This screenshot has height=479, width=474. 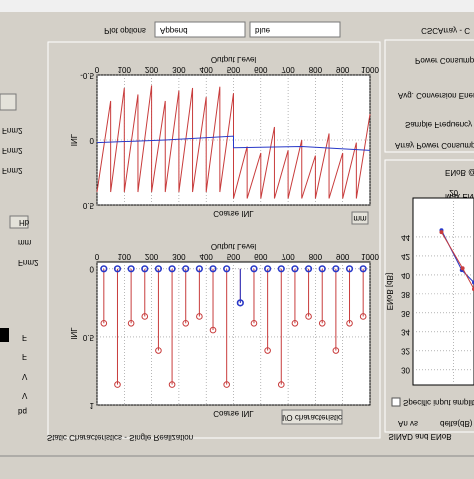 What do you see at coordinates (405, 294) in the screenshot?
I see `y-tick-label: 38` at bounding box center [405, 294].